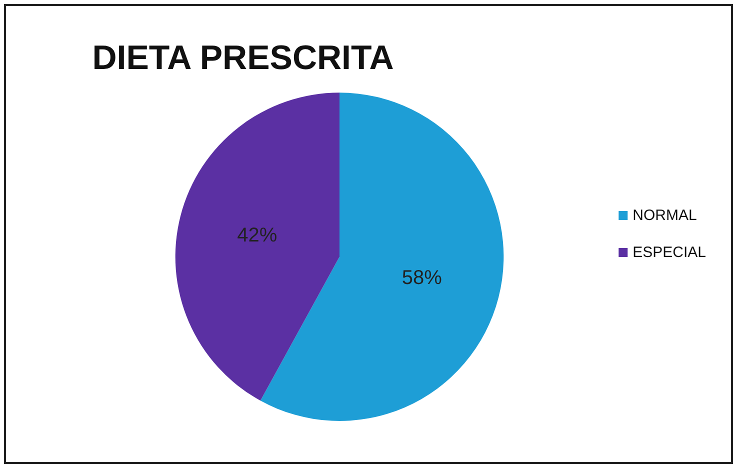 The width and height of the screenshot is (739, 470). Describe the element at coordinates (243, 58) in the screenshot. I see `chart-title: DIETA PRESCRITA` at that location.